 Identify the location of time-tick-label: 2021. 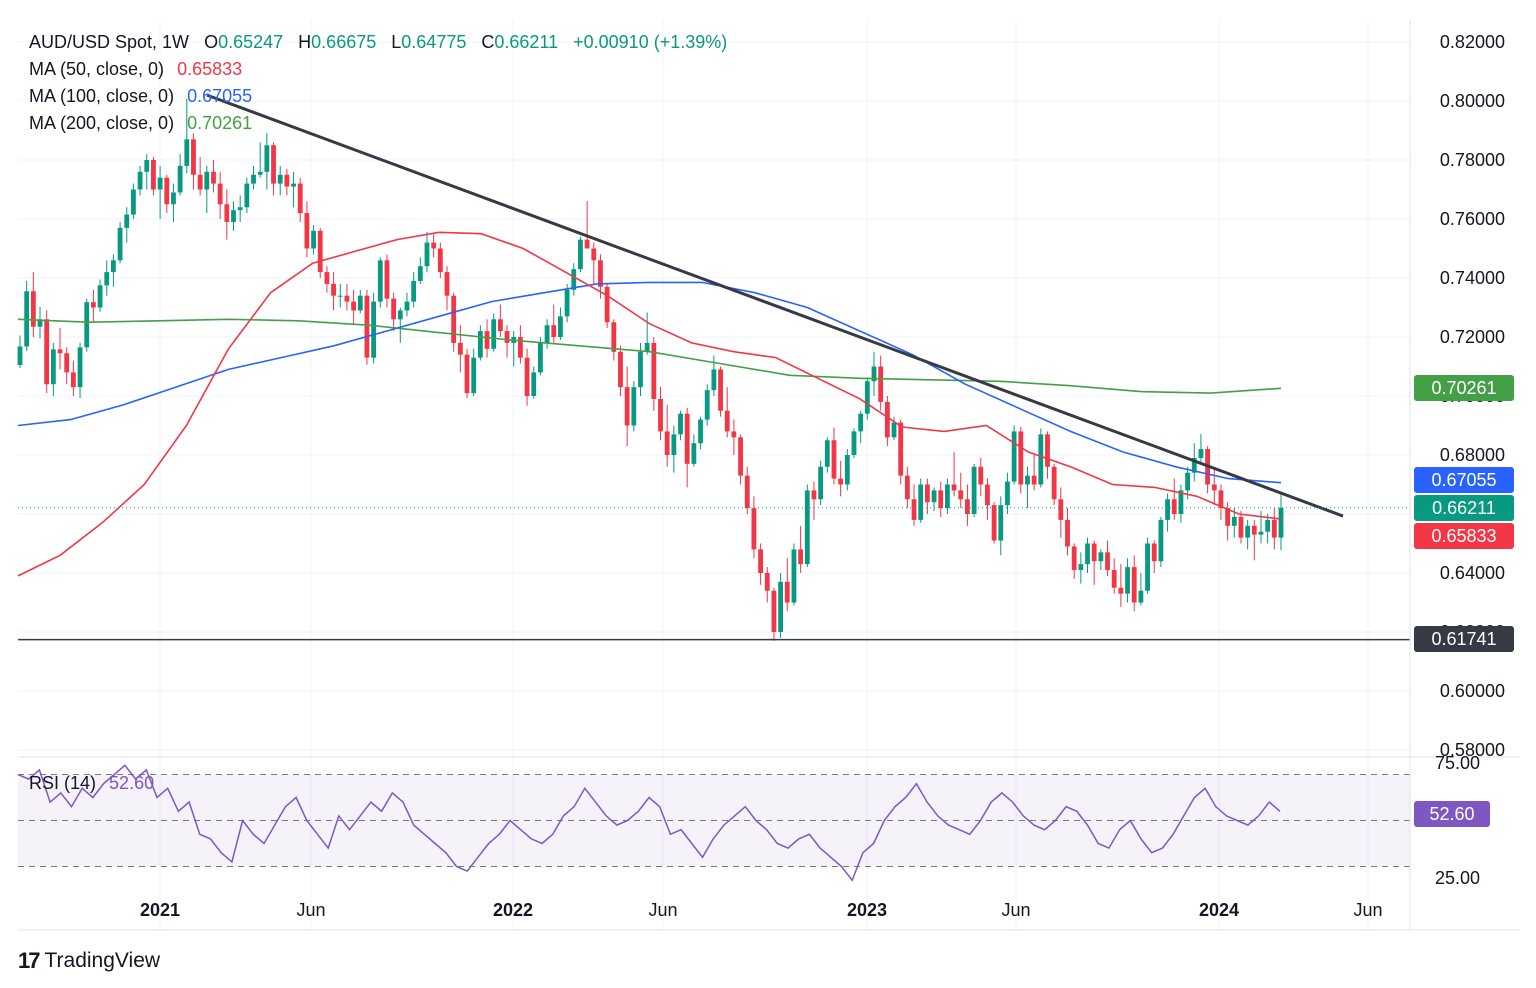
(160, 910).